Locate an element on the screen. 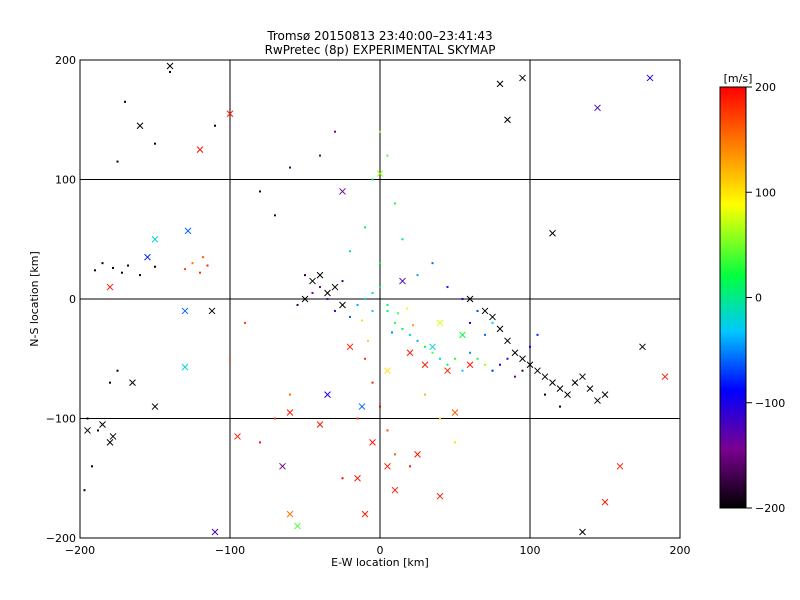 The height and width of the screenshot is (600, 800). chart-subtitle: RwPretec (8p) EXPERIMENTAL SKYMAP is located at coordinates (380, 50).